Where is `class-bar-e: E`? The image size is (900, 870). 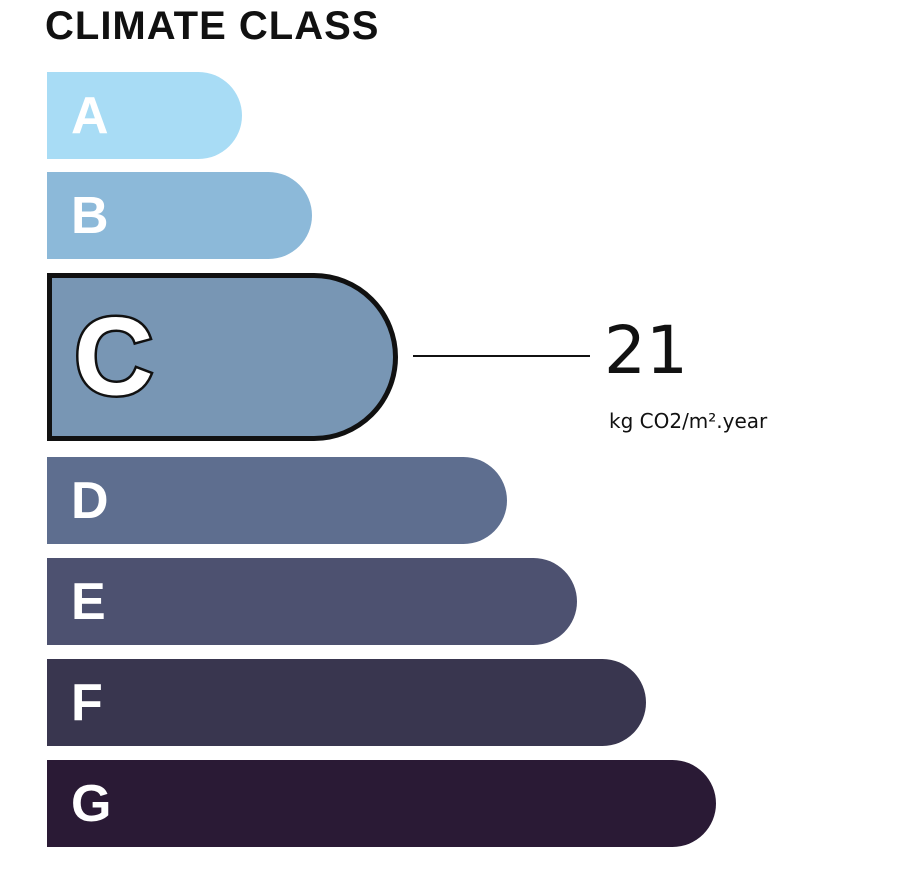
class-bar-e: E is located at coordinates (312, 601).